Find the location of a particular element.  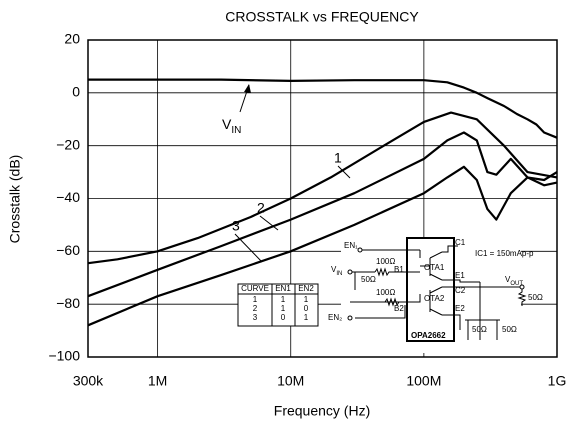

pin-label: VIN is located at coordinates (336, 270).